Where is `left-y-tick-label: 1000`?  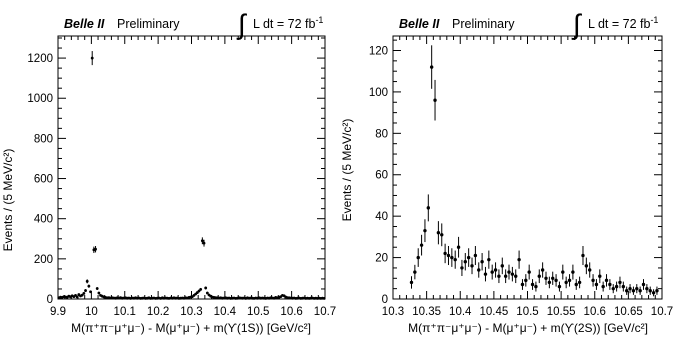
left-y-tick-label: 1000 is located at coordinates (40, 99).